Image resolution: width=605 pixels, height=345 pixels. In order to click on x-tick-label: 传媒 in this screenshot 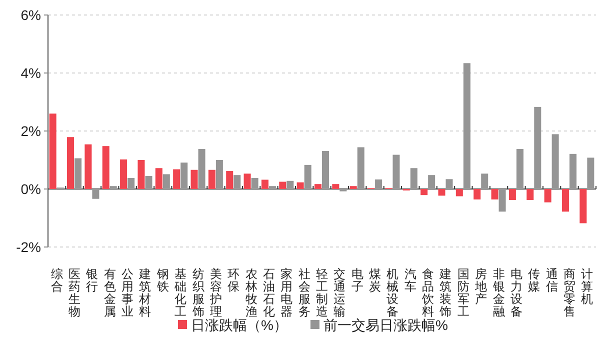, I will do `click(534, 280)`.